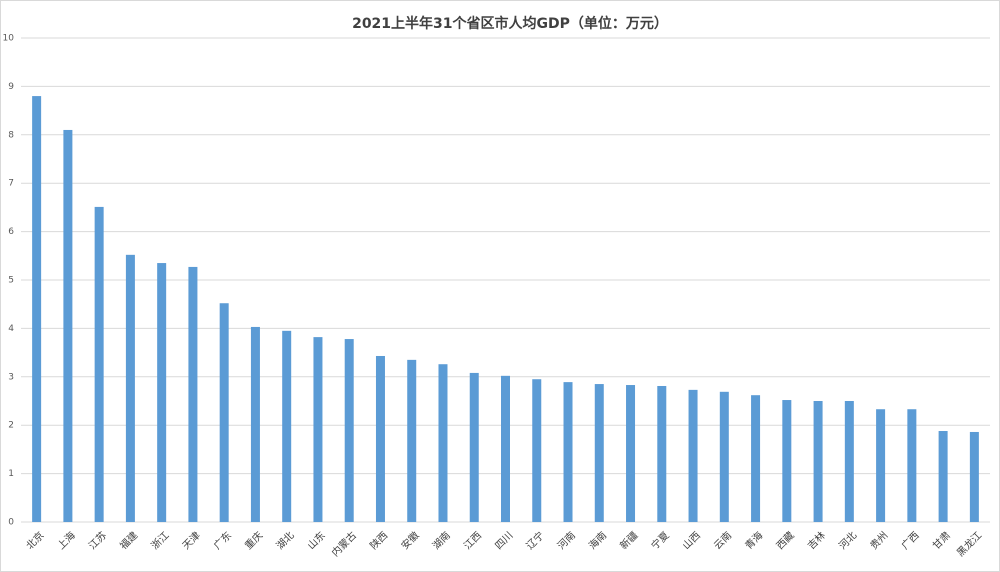 The height and width of the screenshot is (572, 1000). What do you see at coordinates (11, 281) in the screenshot?
I see `y-tick-label: 5` at bounding box center [11, 281].